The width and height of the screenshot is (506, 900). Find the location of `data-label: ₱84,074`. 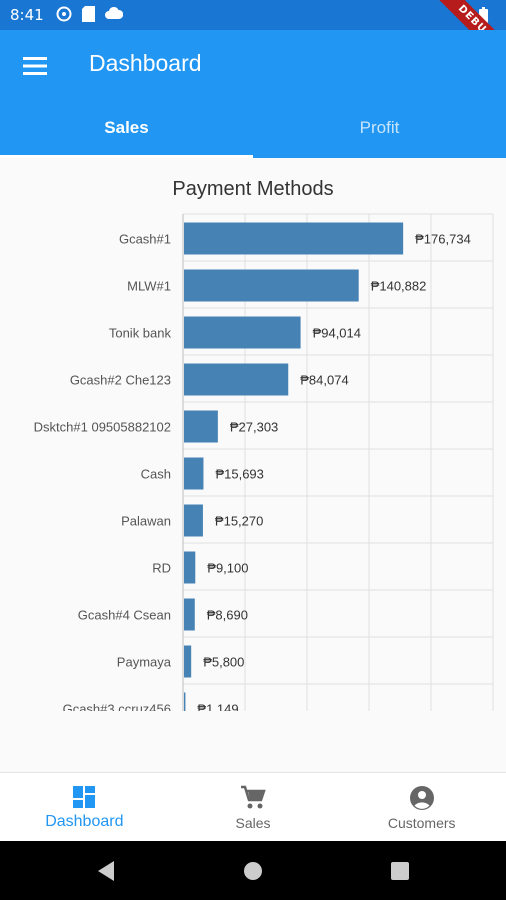

data-label: ₱84,074 is located at coordinates (324, 380).